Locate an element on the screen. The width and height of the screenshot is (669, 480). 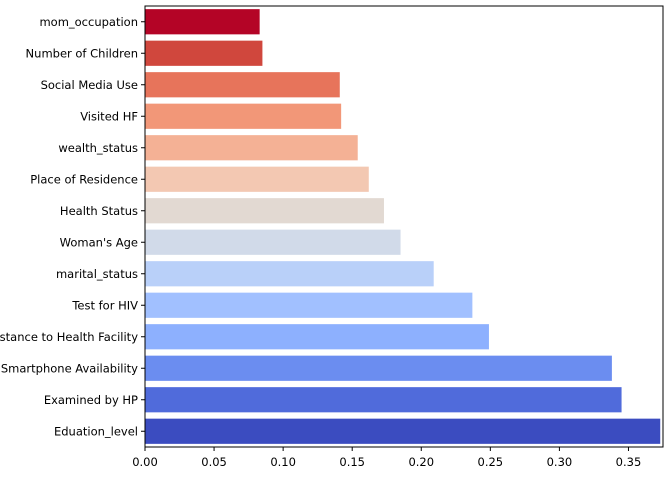
x-tick-label-0: 0.00 is located at coordinates (145, 462).